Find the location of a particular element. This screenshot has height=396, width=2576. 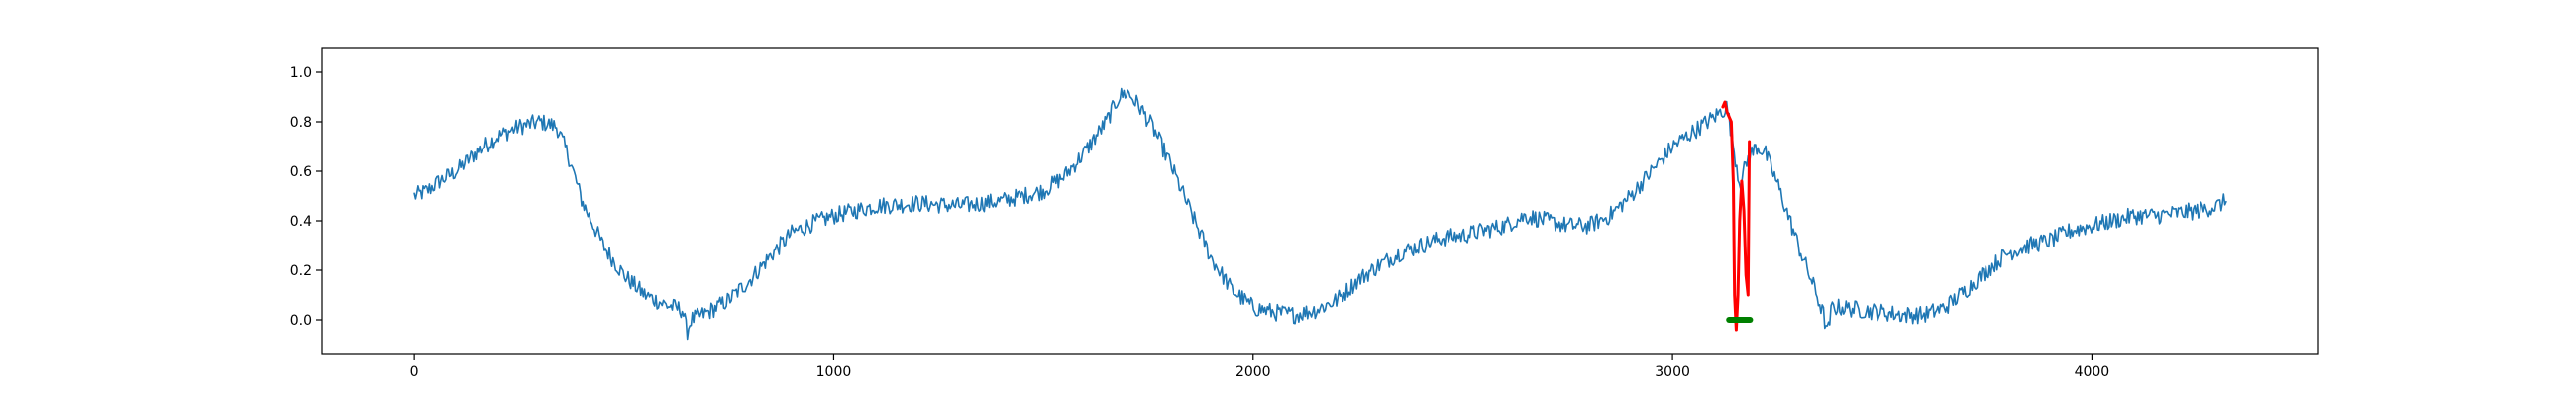

x-tick-label: 0 is located at coordinates (415, 372).